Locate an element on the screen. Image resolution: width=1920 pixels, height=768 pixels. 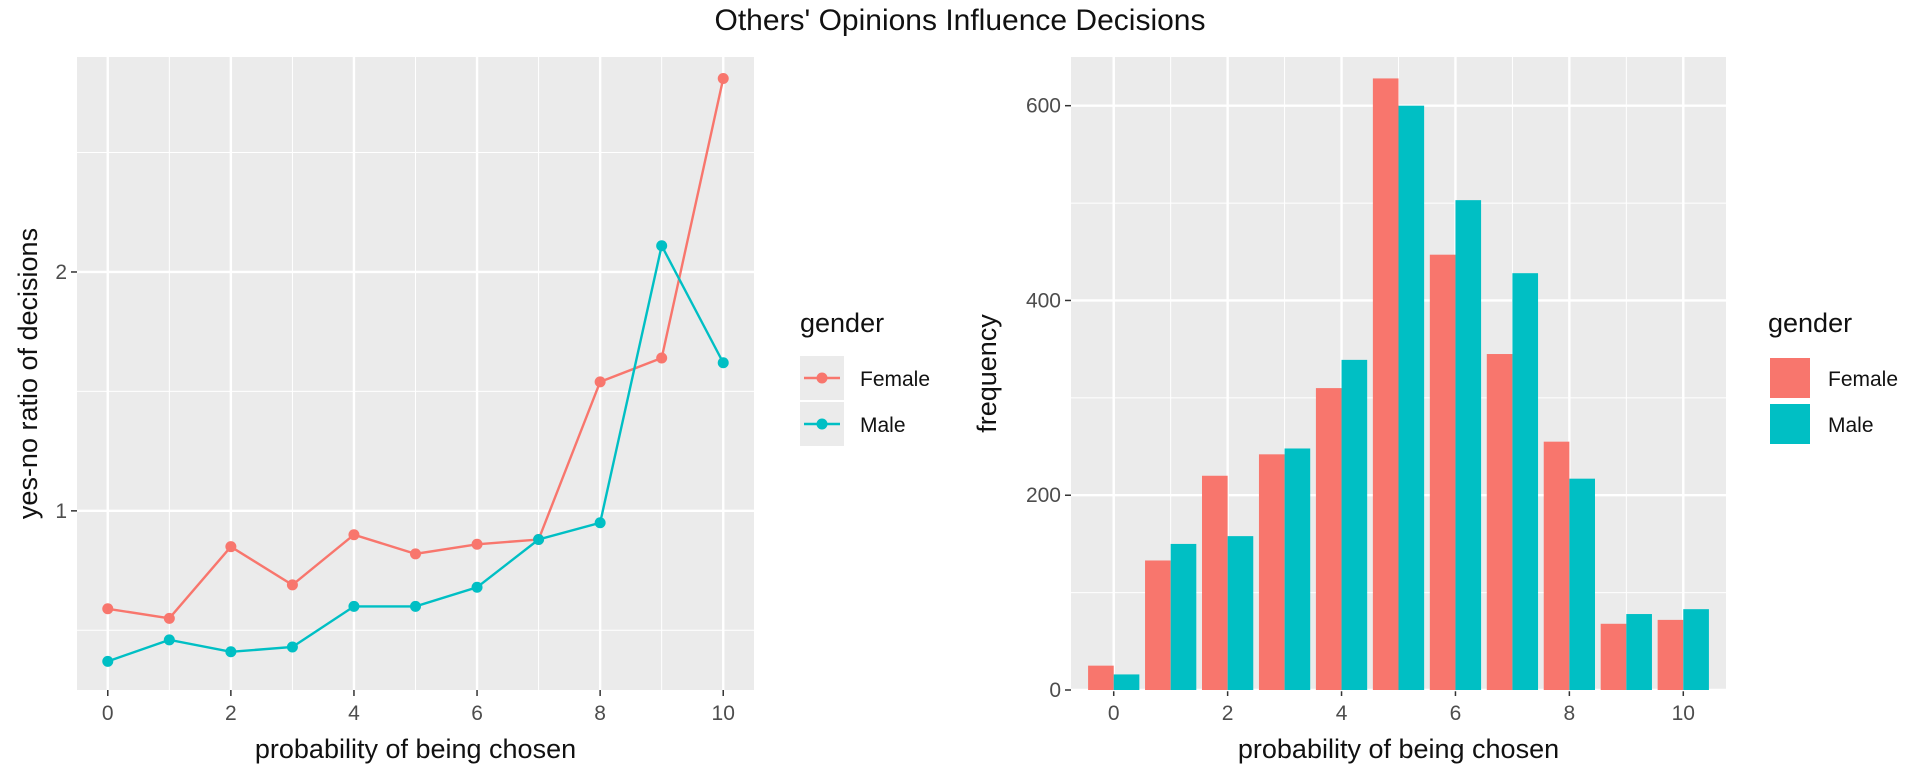
panel1-x-tick-label: 10 is located at coordinates (723, 713).